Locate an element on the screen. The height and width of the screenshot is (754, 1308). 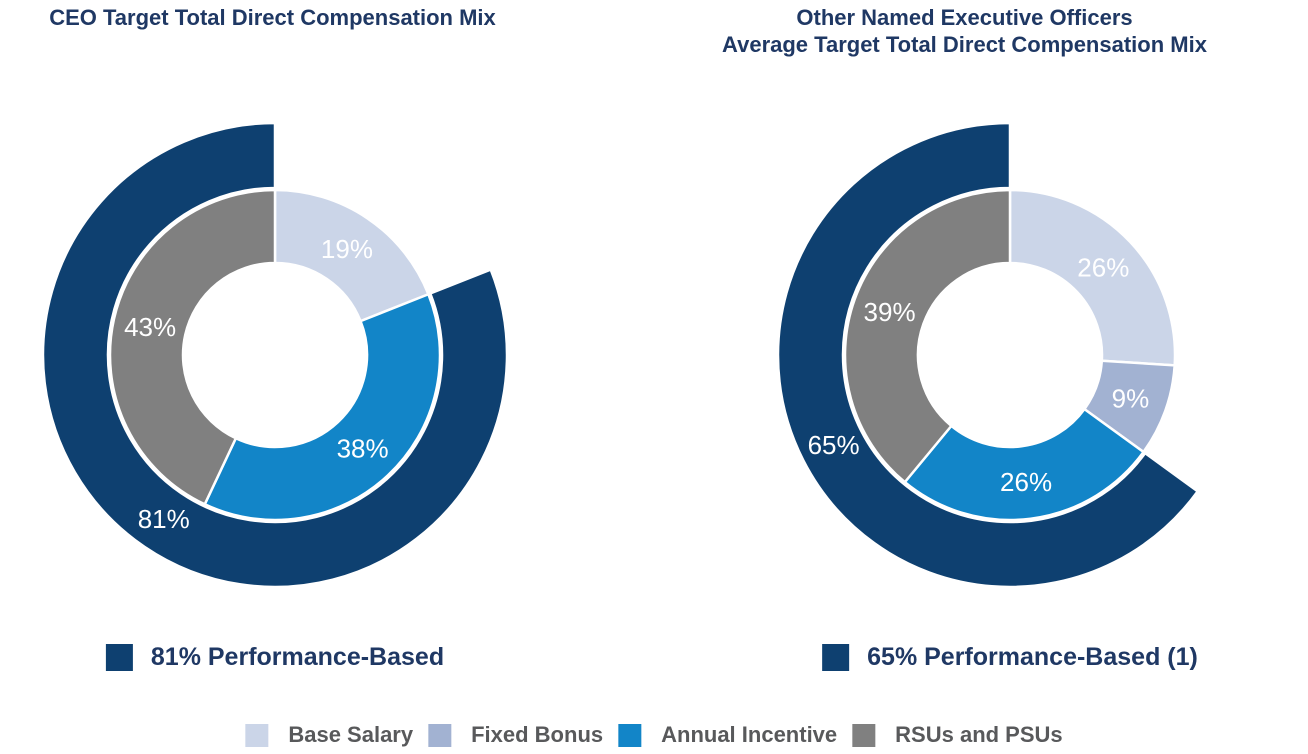
legend-item-annual-incentive: Annual Incentive is located at coordinates (727, 735).